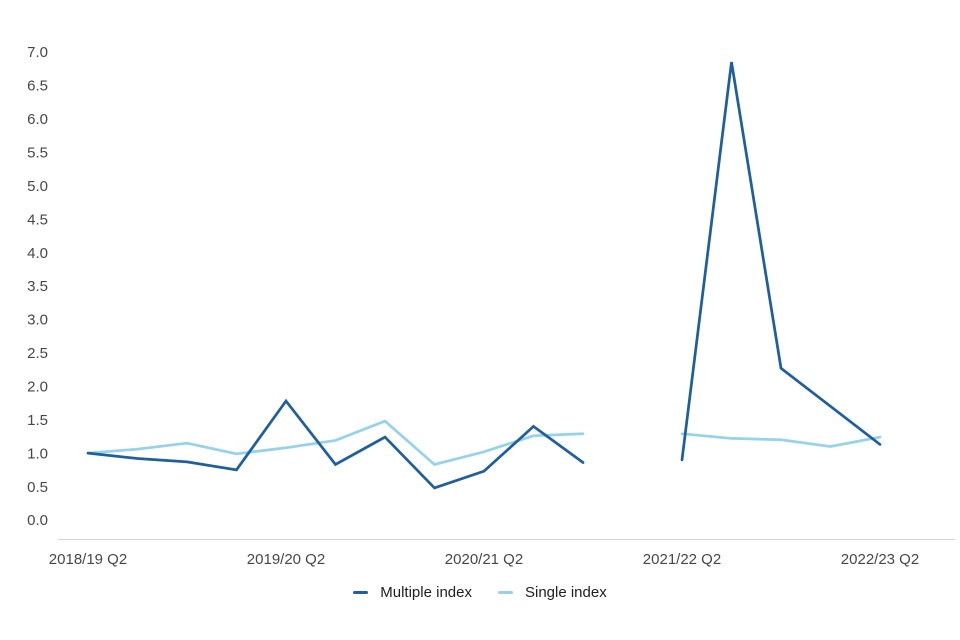 This screenshot has height=640, width=960. What do you see at coordinates (37, 520) in the screenshot?
I see `y-tick-label: 0.0` at bounding box center [37, 520].